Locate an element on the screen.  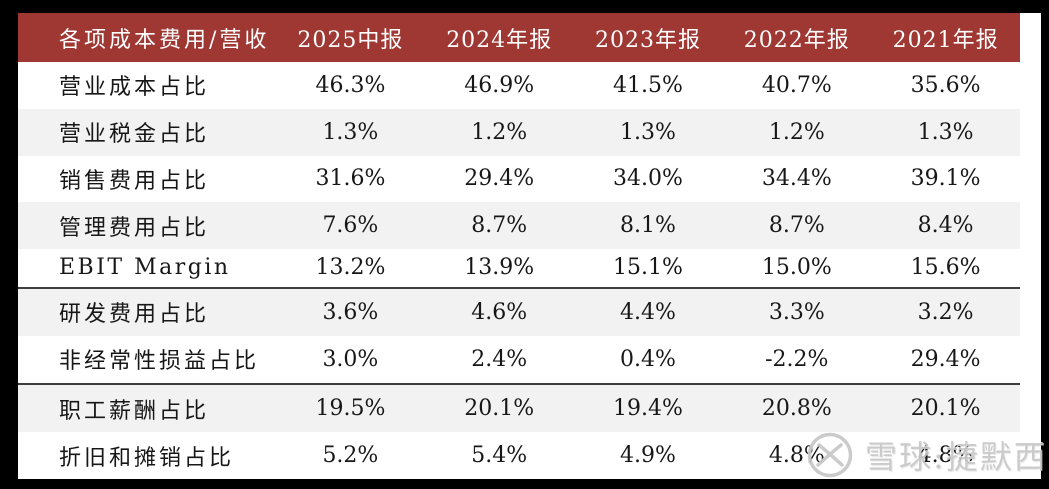
header-col-2021-annual: 2021年报 is located at coordinates (945, 37).